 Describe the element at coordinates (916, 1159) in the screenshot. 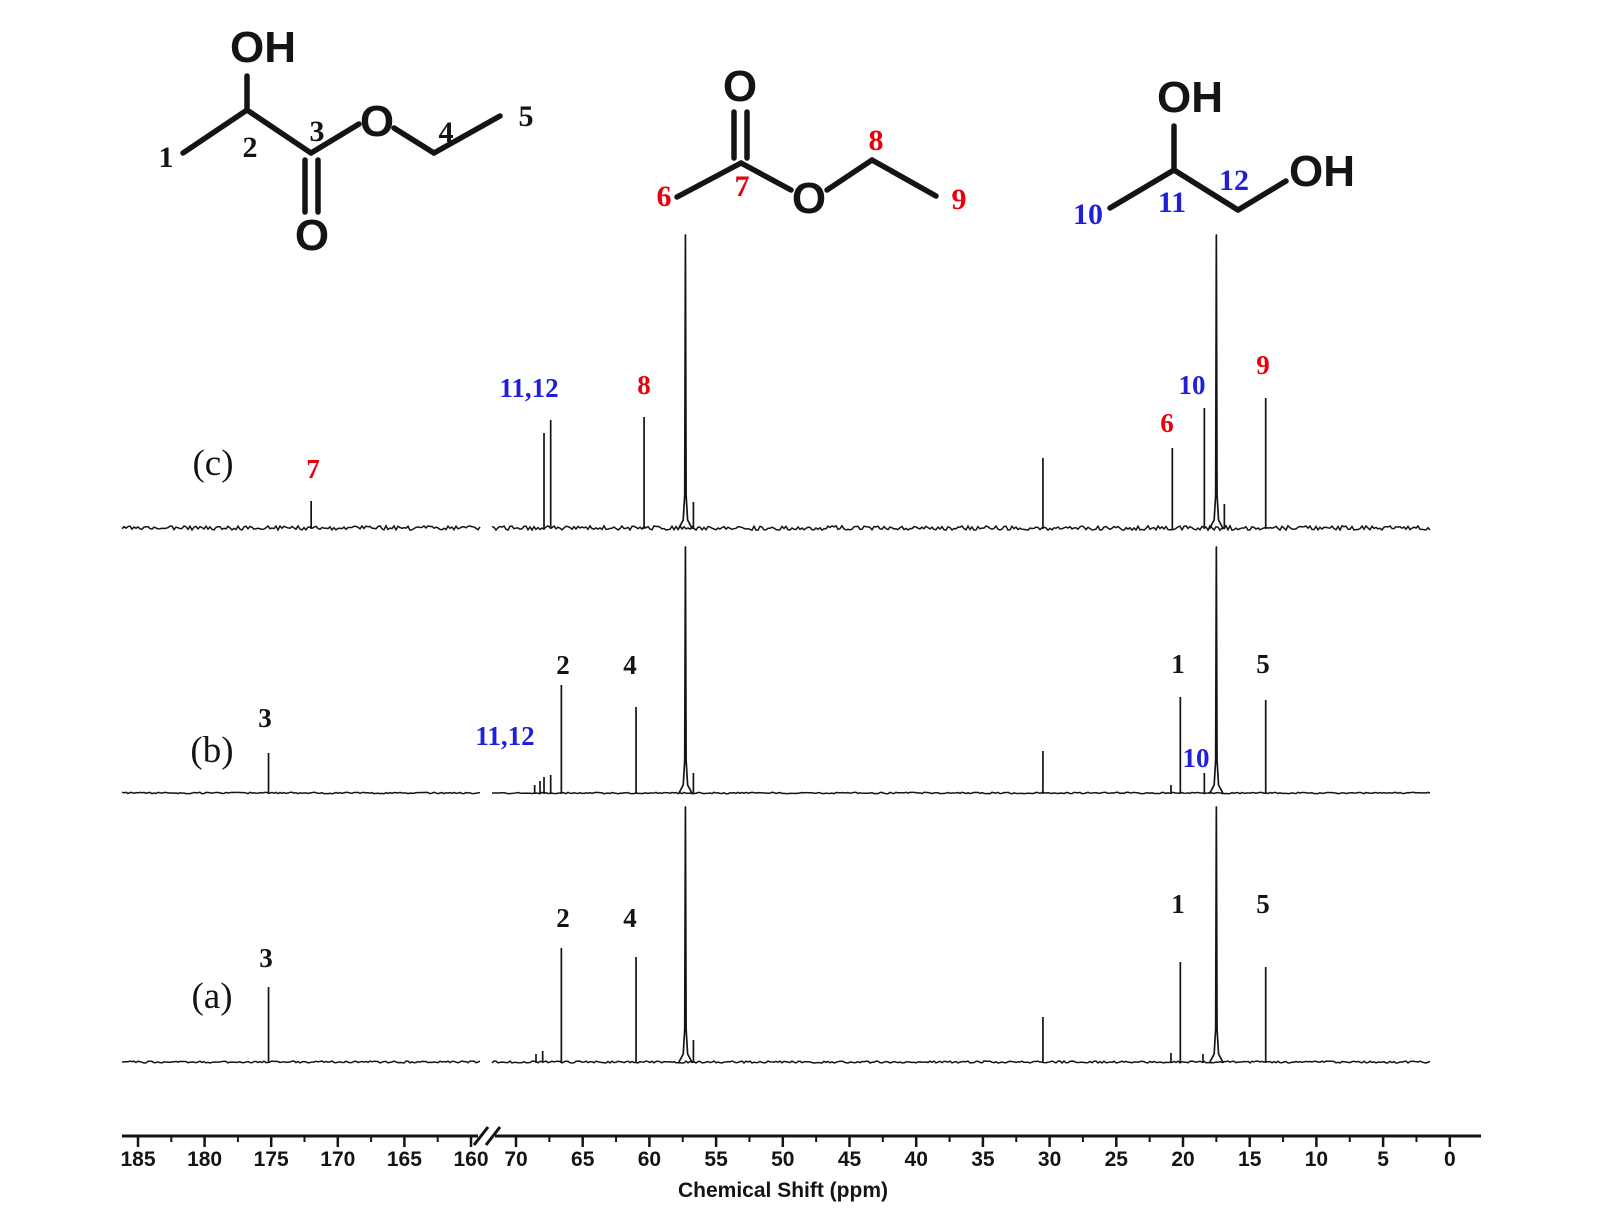

I see `axis-tick-label: 40` at that location.